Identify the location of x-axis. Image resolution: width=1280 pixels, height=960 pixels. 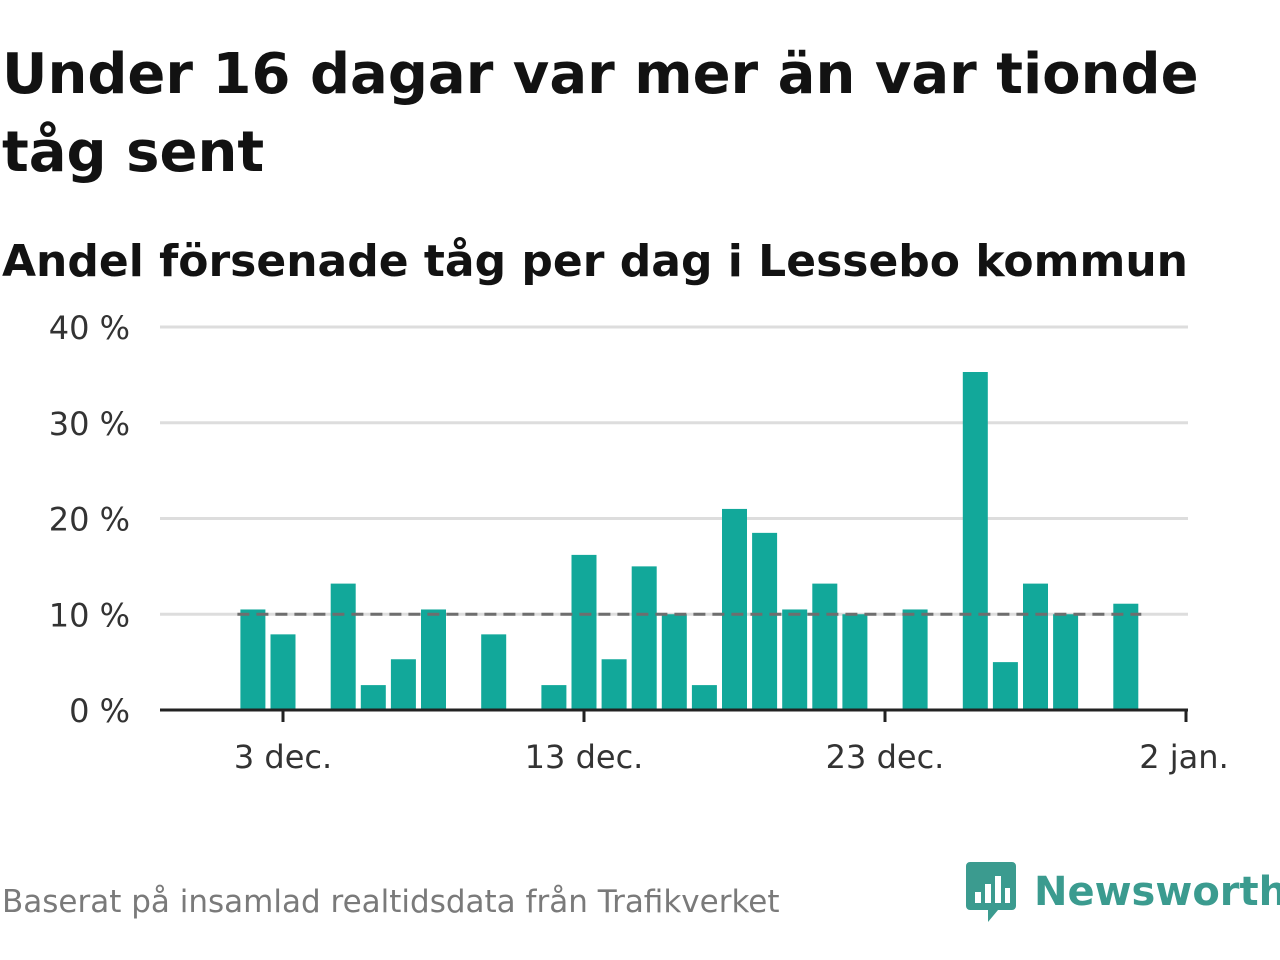
(674, 715).